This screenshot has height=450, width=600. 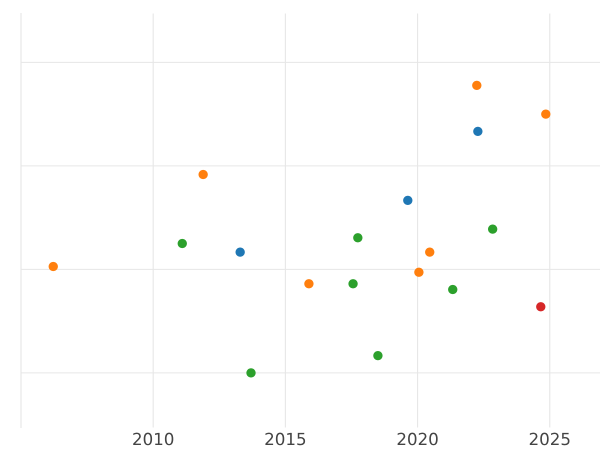 I want to click on x-tick-label: 2015, so click(x=285, y=439).